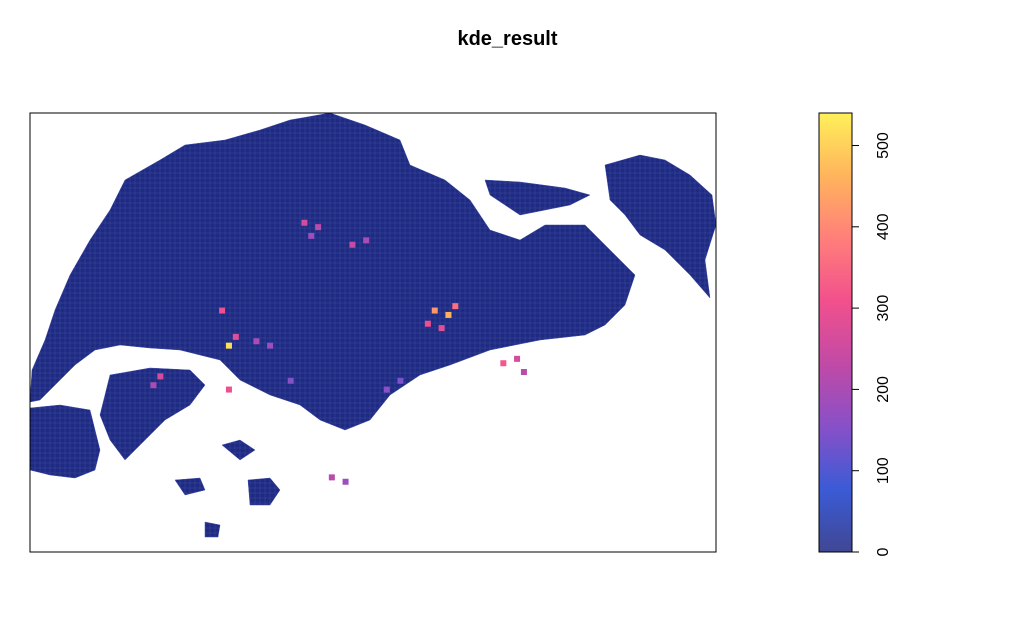  I want to click on colorbar-tick-label: 500, so click(883, 145).